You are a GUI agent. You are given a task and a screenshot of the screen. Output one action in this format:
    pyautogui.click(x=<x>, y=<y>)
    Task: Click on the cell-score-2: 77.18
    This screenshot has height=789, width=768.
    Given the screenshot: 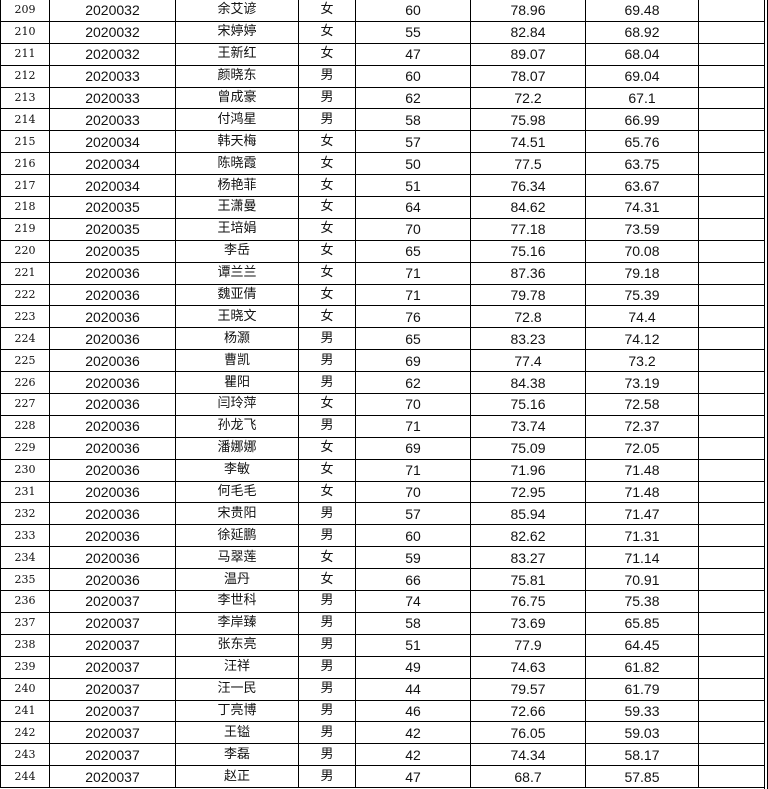 What is the action you would take?
    pyautogui.click(x=528, y=229)
    